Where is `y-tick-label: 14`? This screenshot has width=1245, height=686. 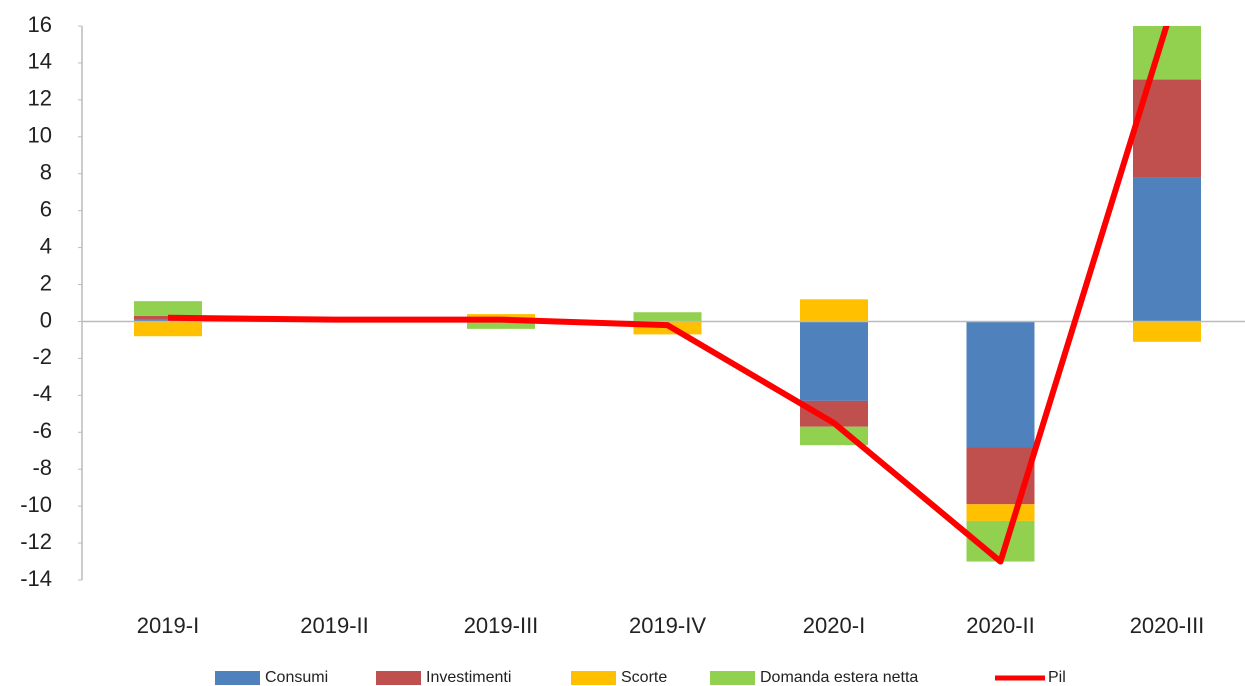 y-tick-label: 14 is located at coordinates (40, 61).